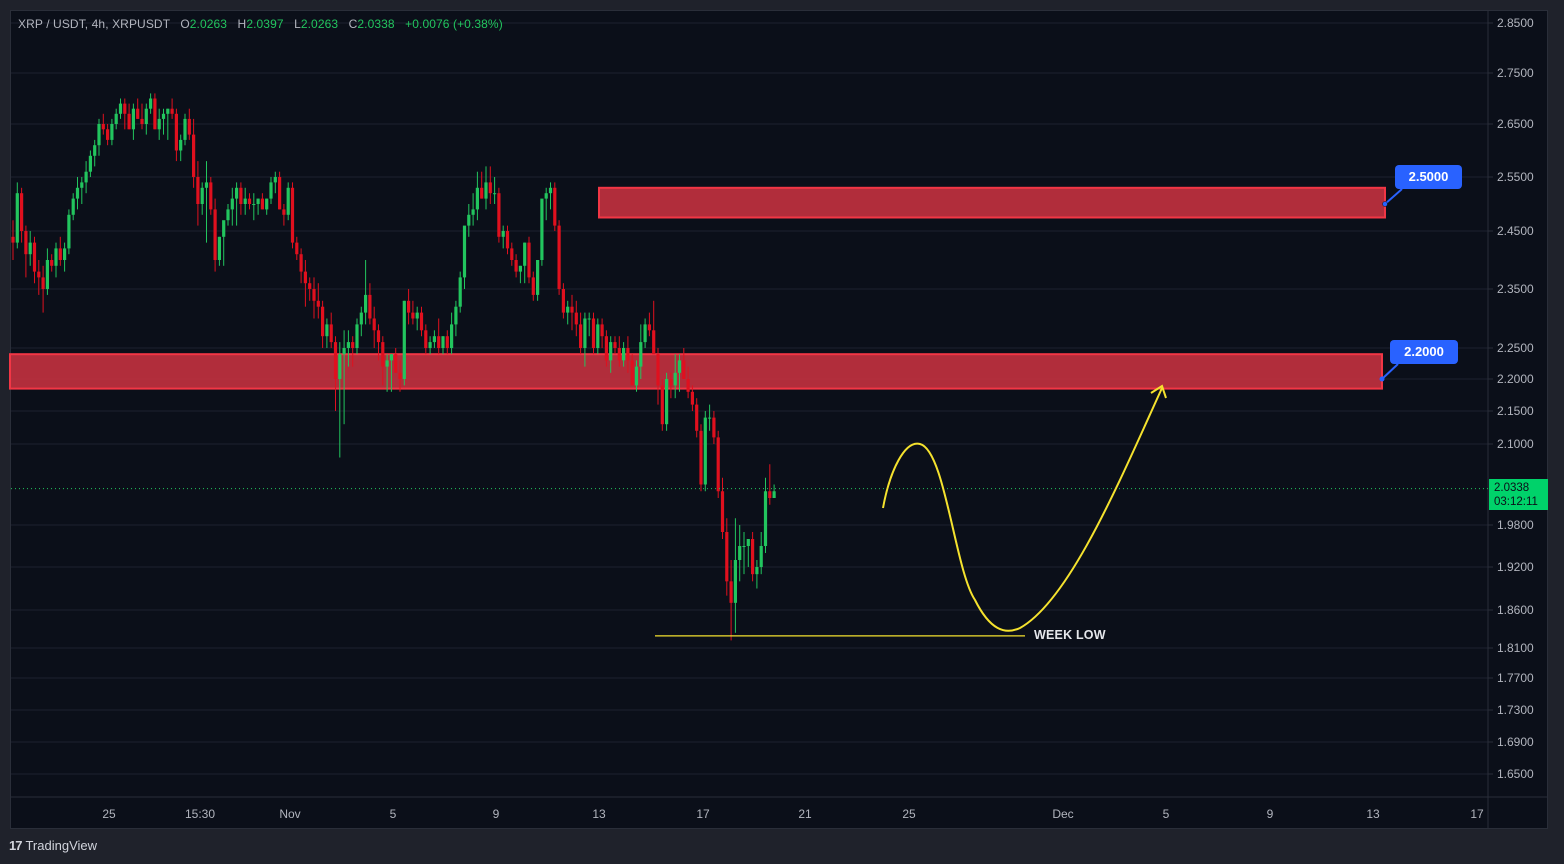 The image size is (1564, 864). I want to click on zone-resistance-2.20, so click(696, 371).